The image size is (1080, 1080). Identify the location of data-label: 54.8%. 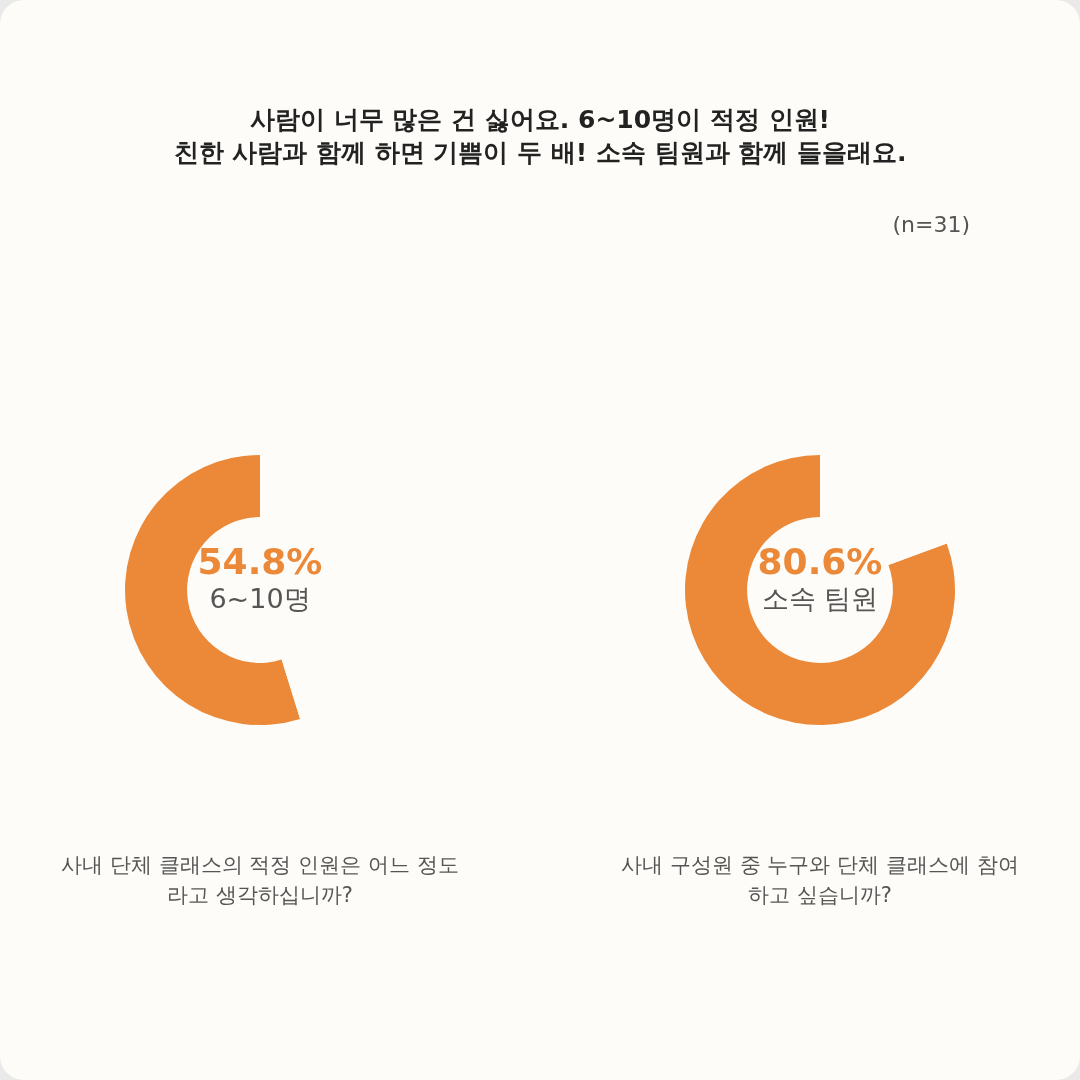
(260, 561).